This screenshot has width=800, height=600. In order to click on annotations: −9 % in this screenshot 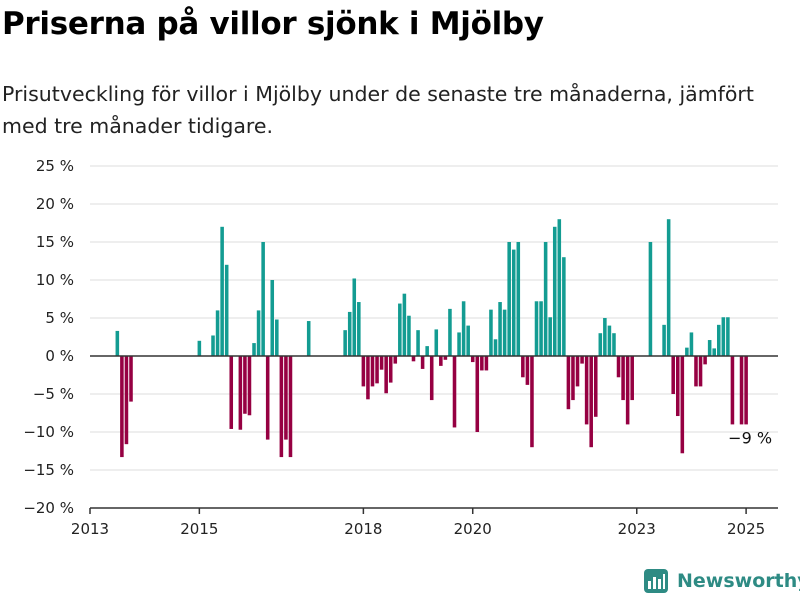, I will do `click(750, 437)`.